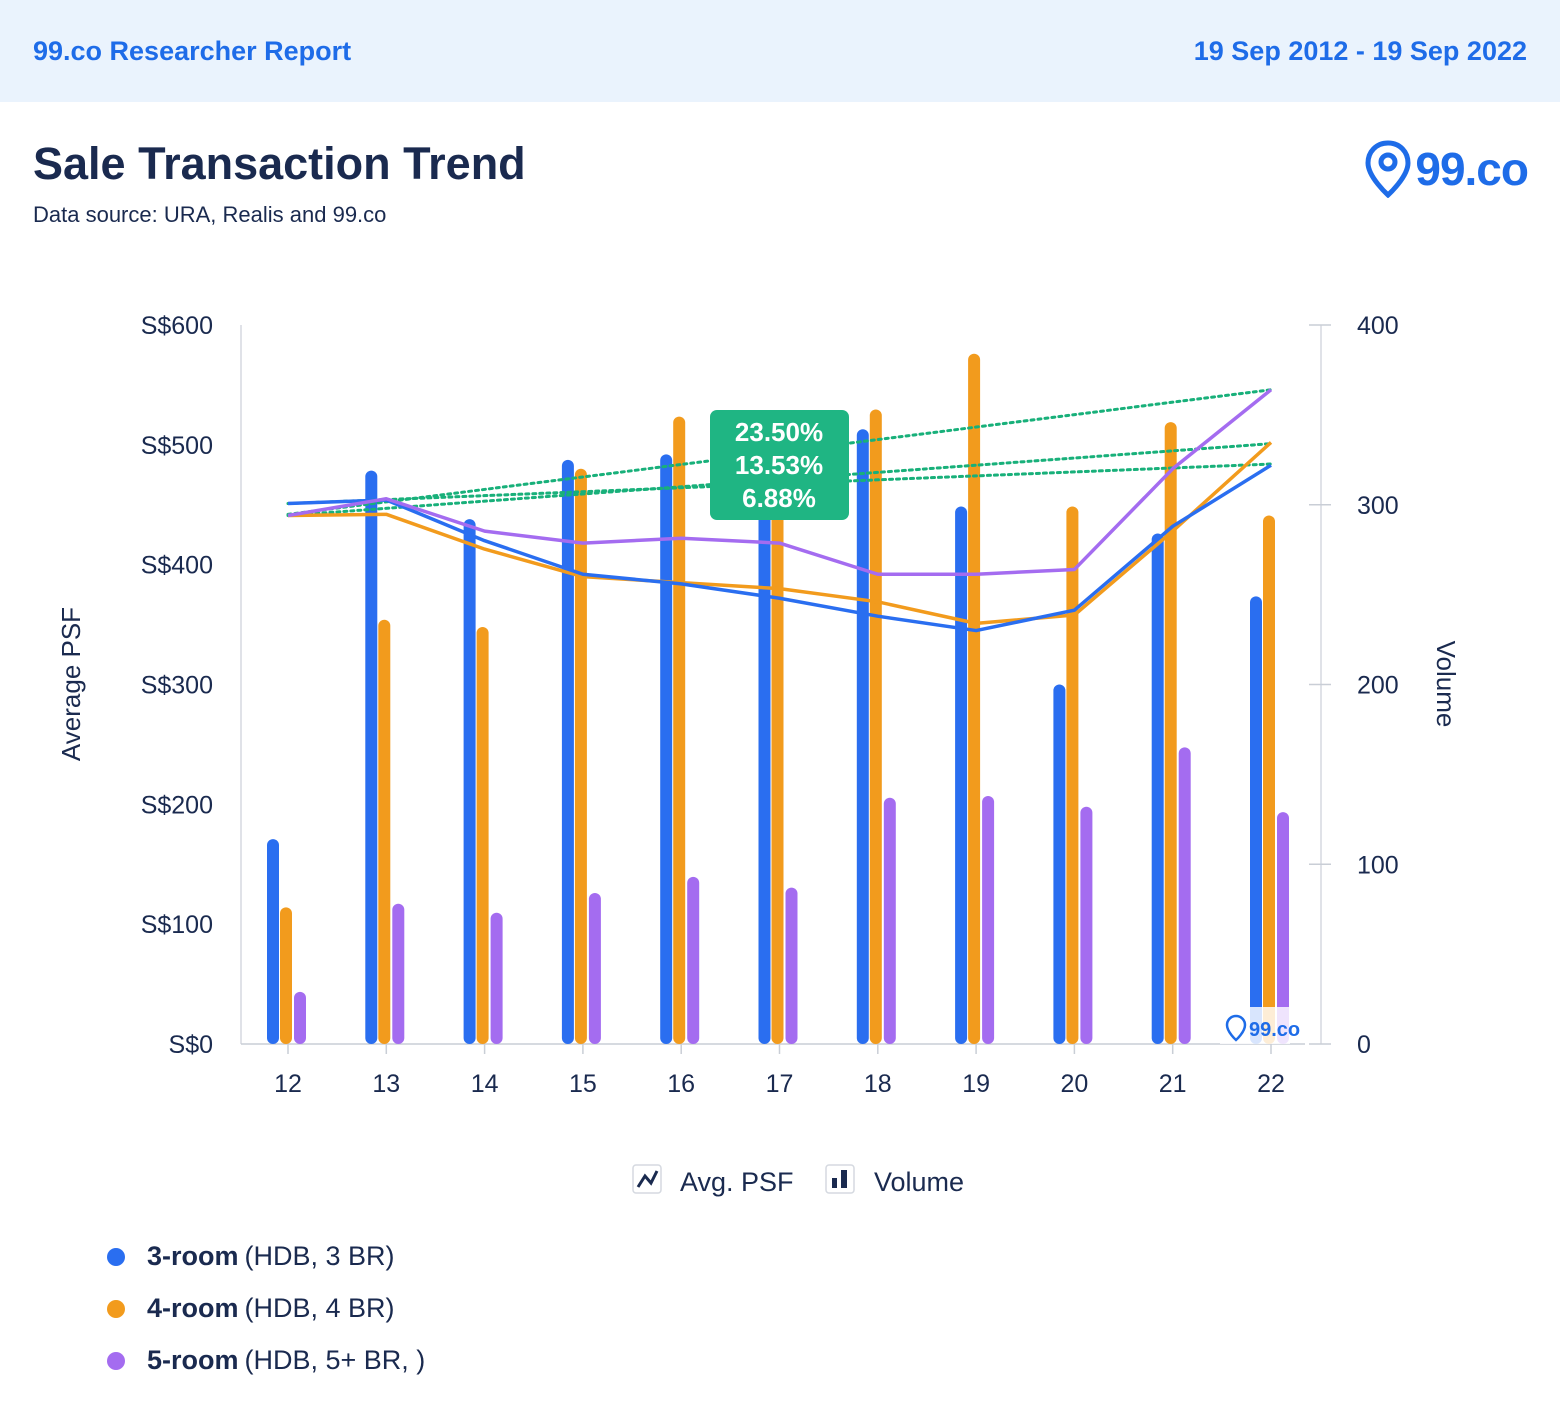 The height and width of the screenshot is (1423, 1560). What do you see at coordinates (279, 163) in the screenshot?
I see `page-title: Sale Transaction Trend` at bounding box center [279, 163].